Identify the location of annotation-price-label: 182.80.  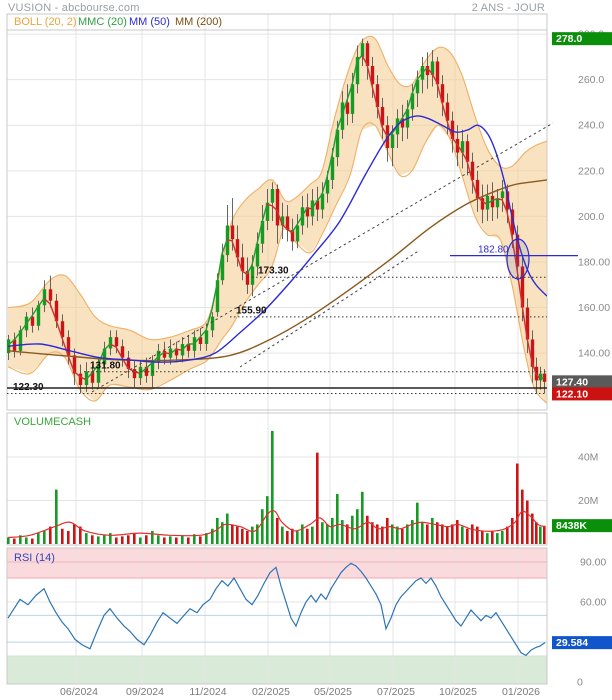
(493, 250).